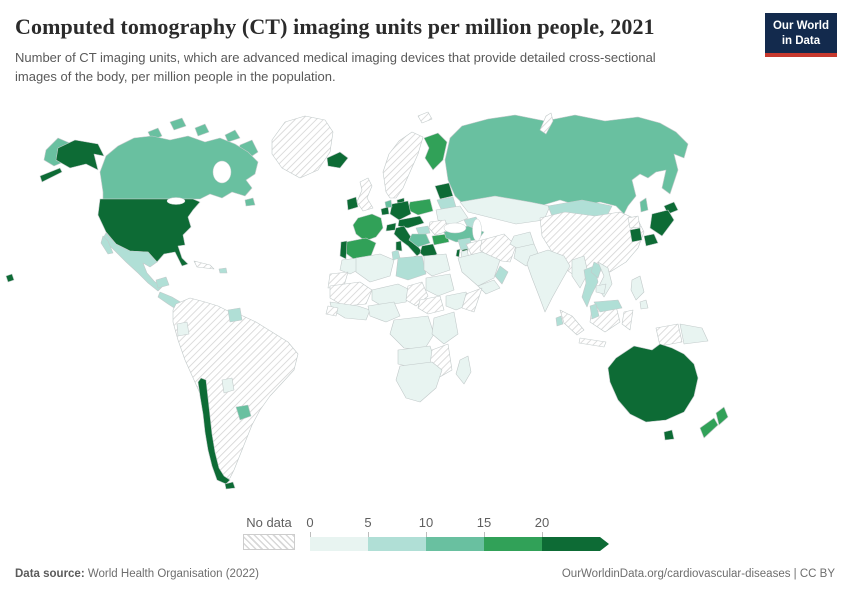 This screenshot has height=600, width=850. I want to click on country-indonesia-west-papua, so click(669, 335).